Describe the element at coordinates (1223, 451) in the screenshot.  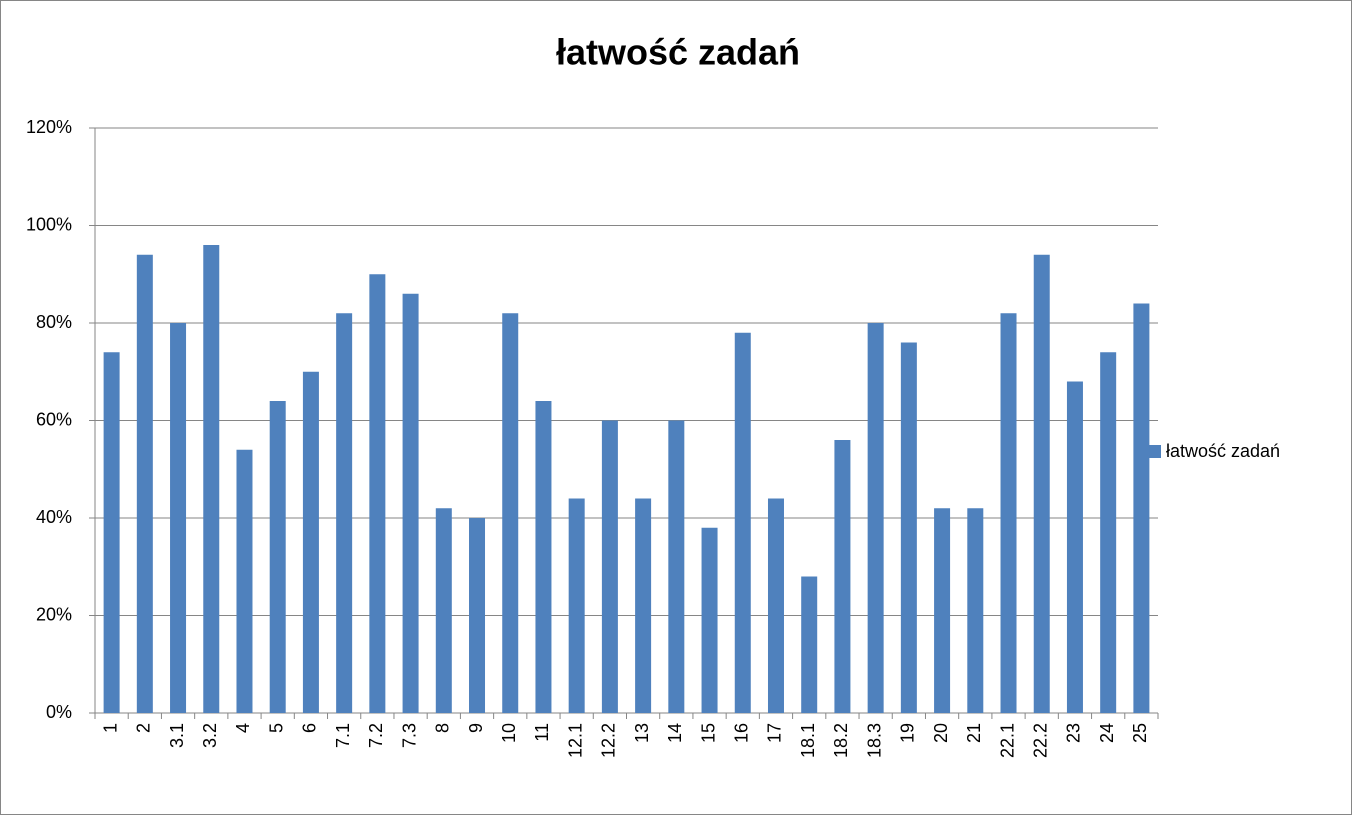
I see `legend-label: łatwość zadań` at that location.